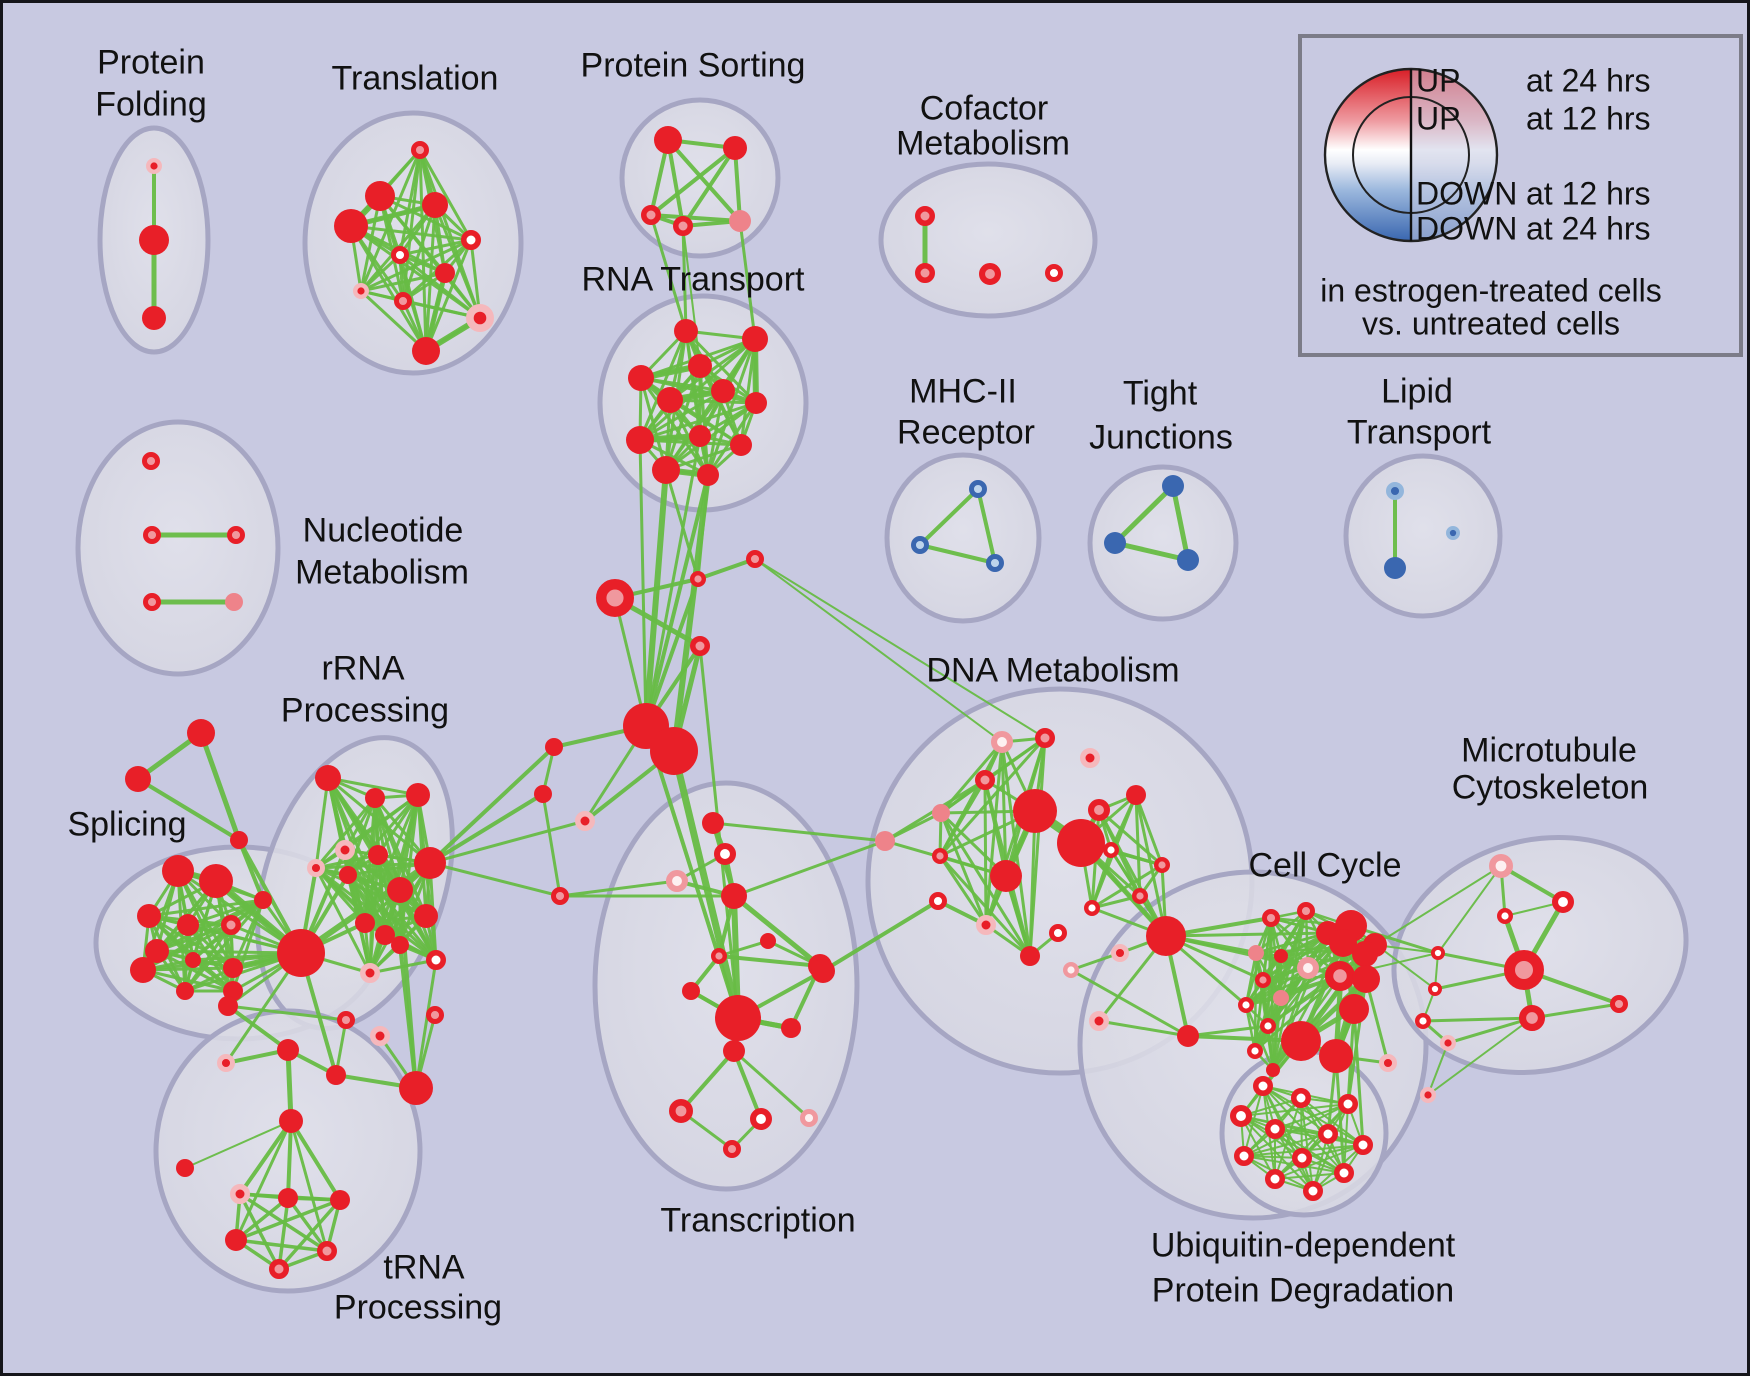  What do you see at coordinates (1520, 195) in the screenshot?
I see `legend-graphics` at bounding box center [1520, 195].